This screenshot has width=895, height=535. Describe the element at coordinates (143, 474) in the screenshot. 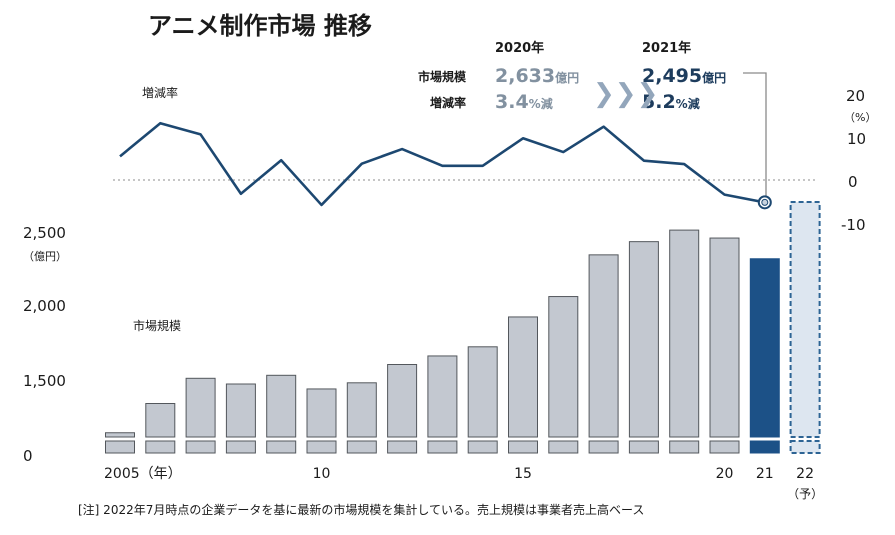

I see `x-tick-label: 2005（年）` at that location.